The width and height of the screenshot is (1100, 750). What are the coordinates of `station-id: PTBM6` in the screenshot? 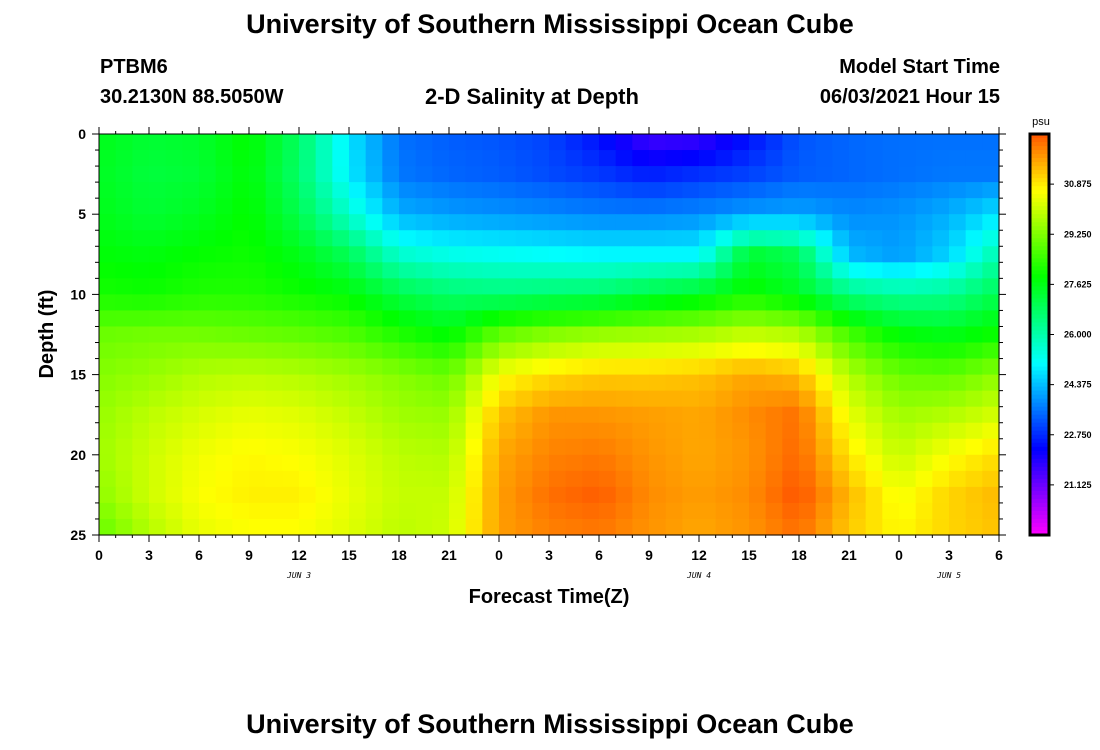 It's located at (134, 67).